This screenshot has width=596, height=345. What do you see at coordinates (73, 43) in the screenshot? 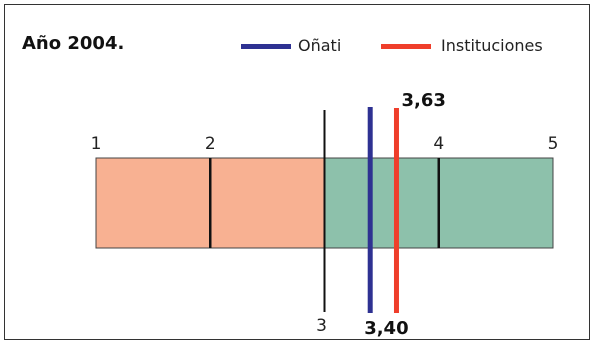
I see `chart-title: Año 2004.` at bounding box center [73, 43].